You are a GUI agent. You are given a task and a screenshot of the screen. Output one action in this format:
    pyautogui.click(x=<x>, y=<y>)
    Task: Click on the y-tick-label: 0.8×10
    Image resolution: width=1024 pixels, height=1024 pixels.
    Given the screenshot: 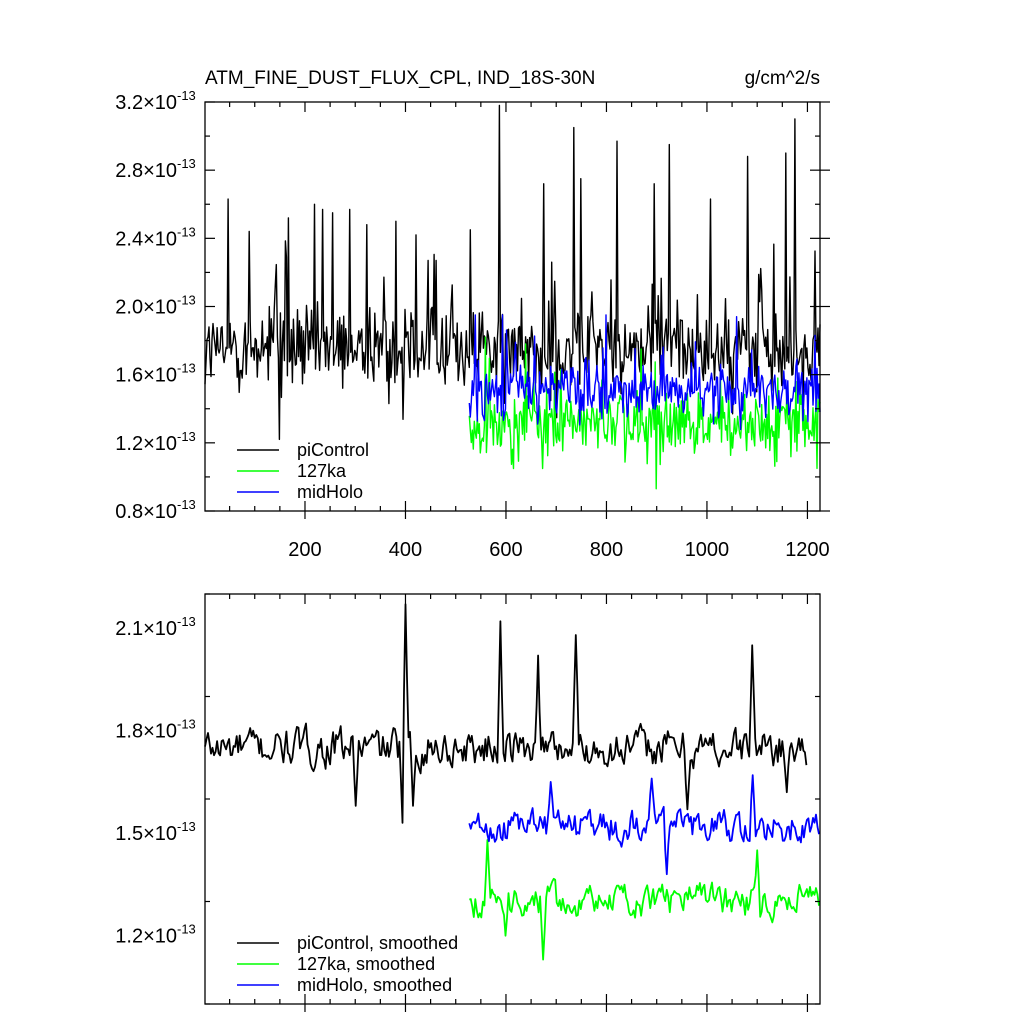 What is the action you would take?
    pyautogui.click(x=146, y=512)
    